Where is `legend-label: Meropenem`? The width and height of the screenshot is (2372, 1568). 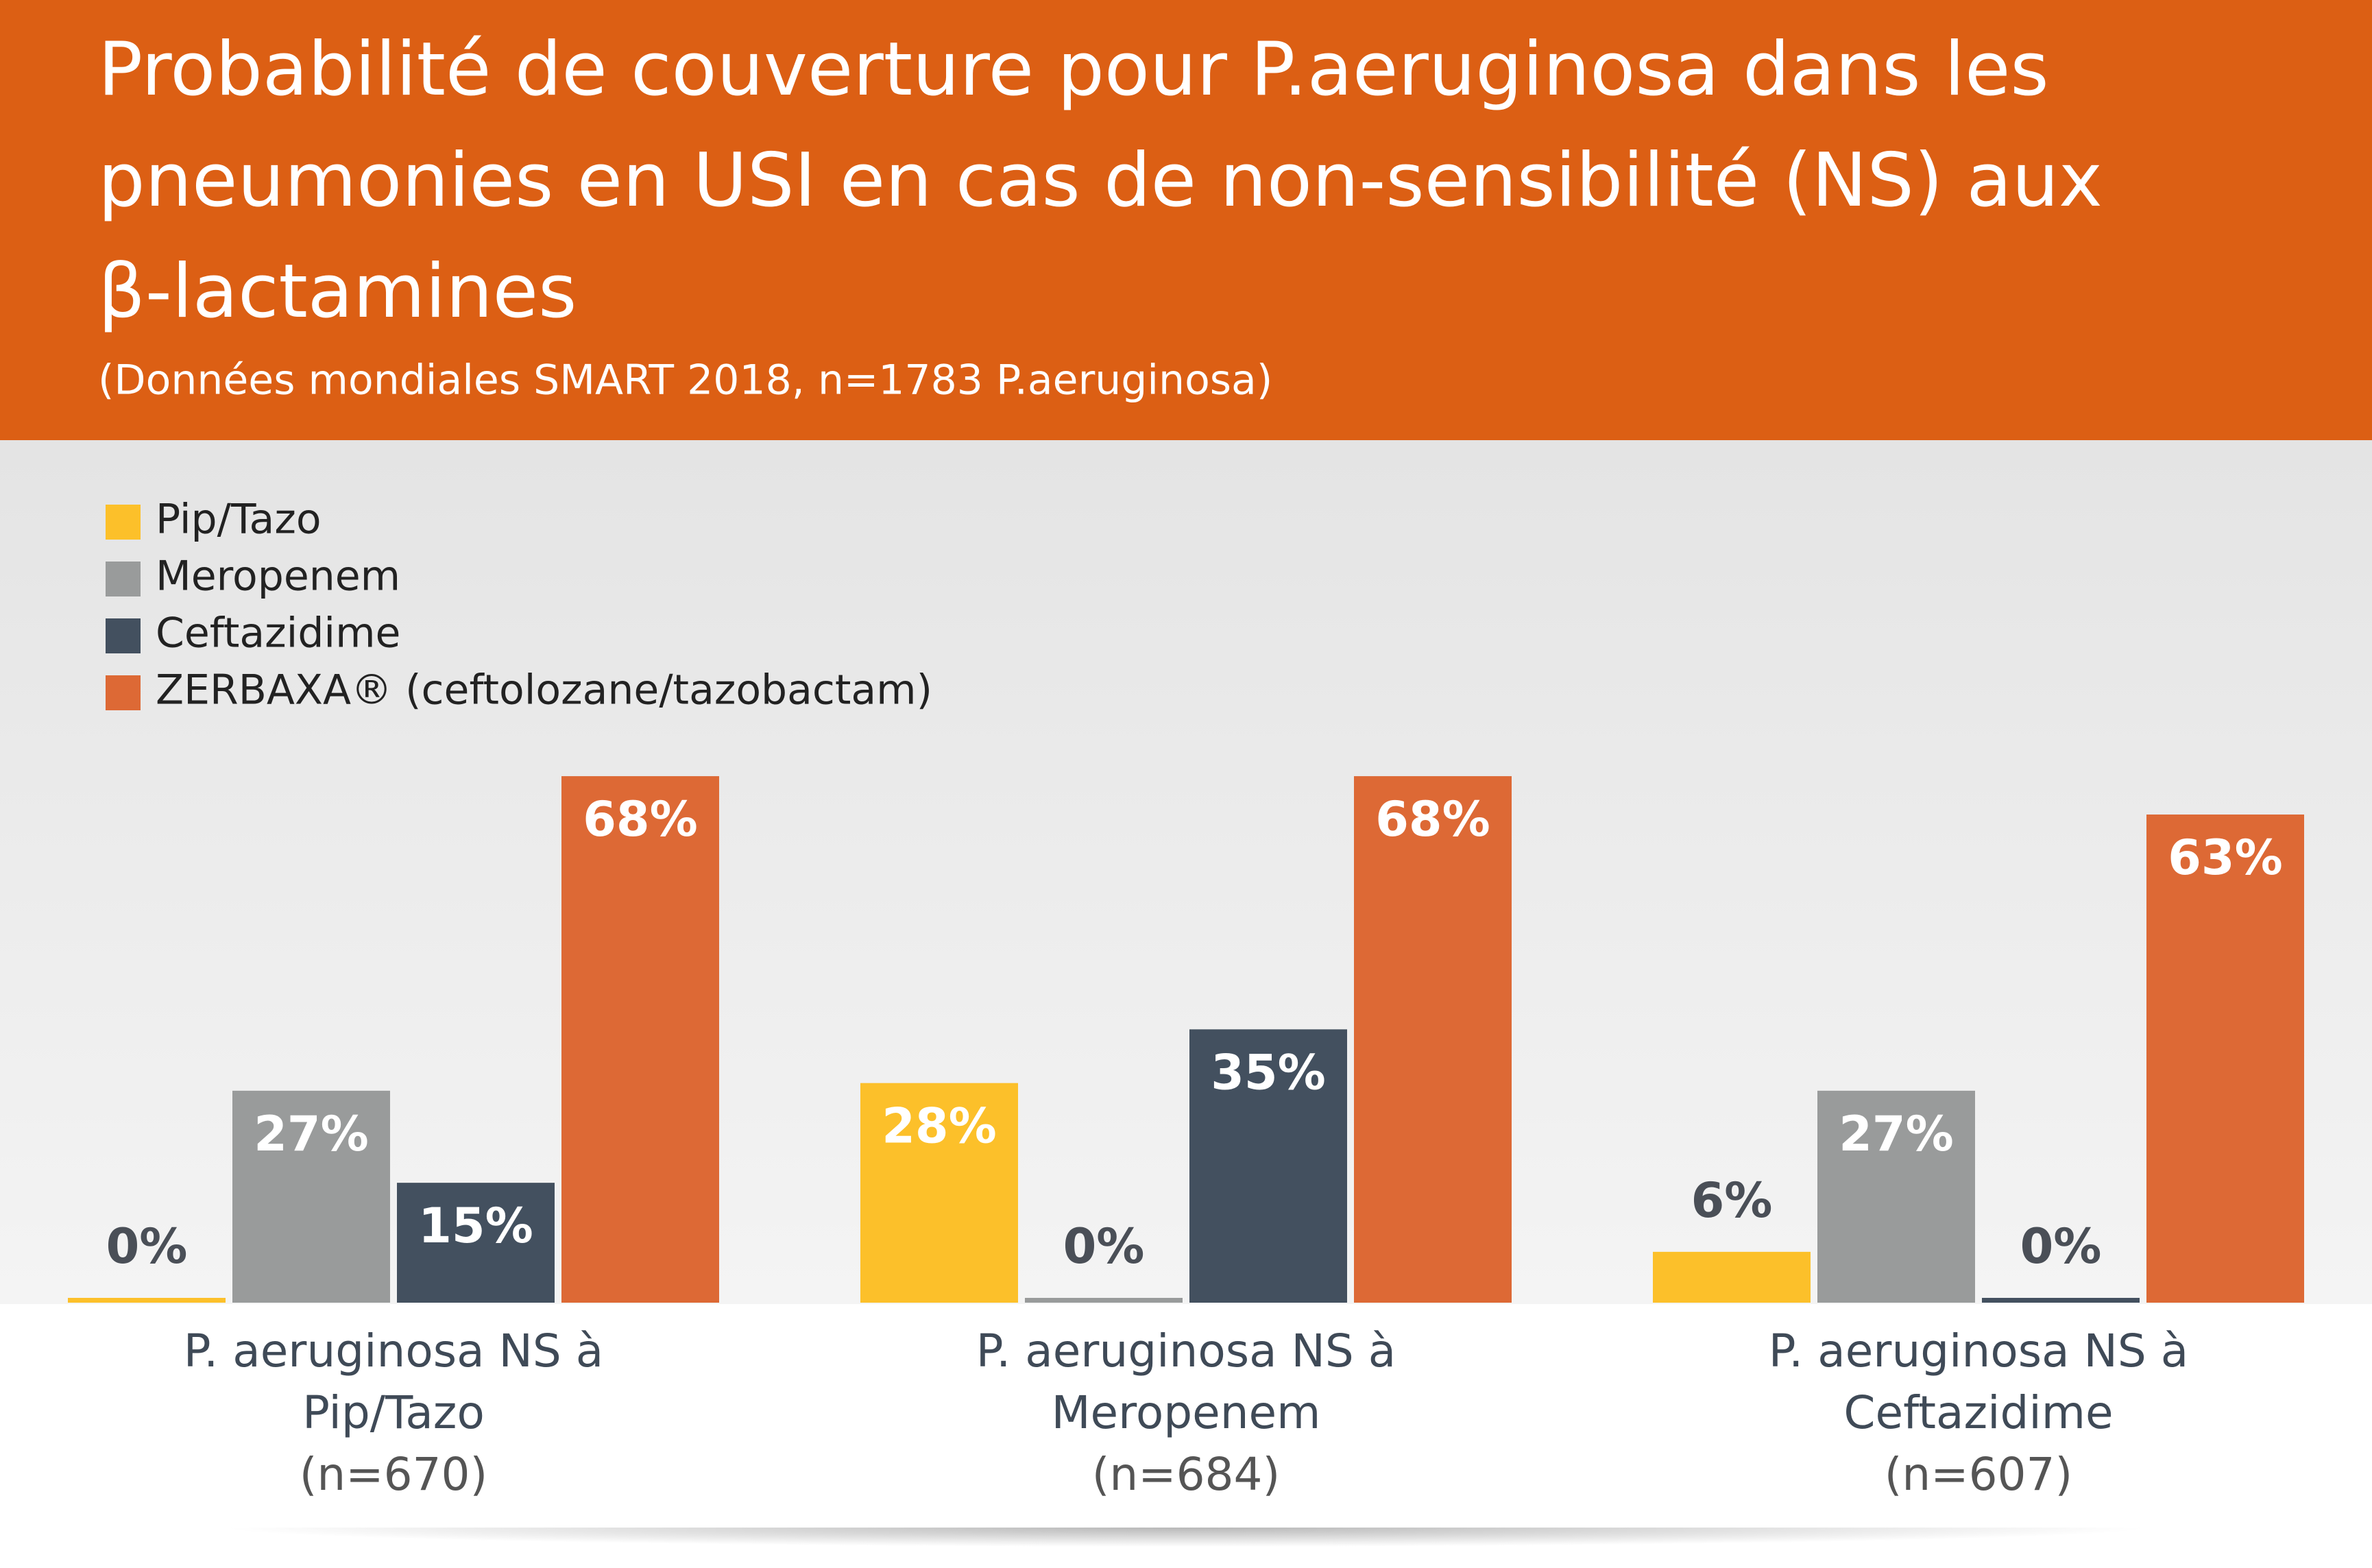 legend-label: Meropenem is located at coordinates (278, 577).